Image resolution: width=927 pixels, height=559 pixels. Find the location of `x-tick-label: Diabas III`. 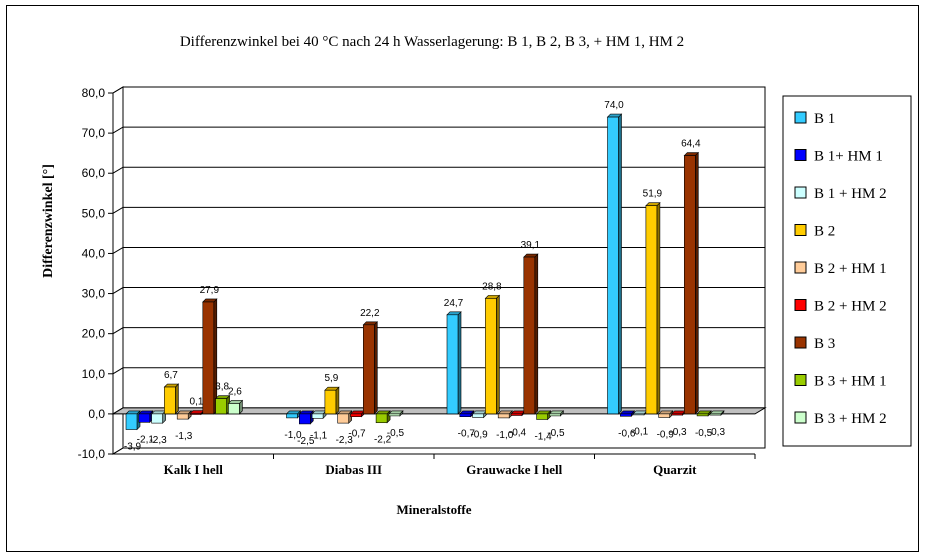

x-tick-label: Diabas III is located at coordinates (353, 469).